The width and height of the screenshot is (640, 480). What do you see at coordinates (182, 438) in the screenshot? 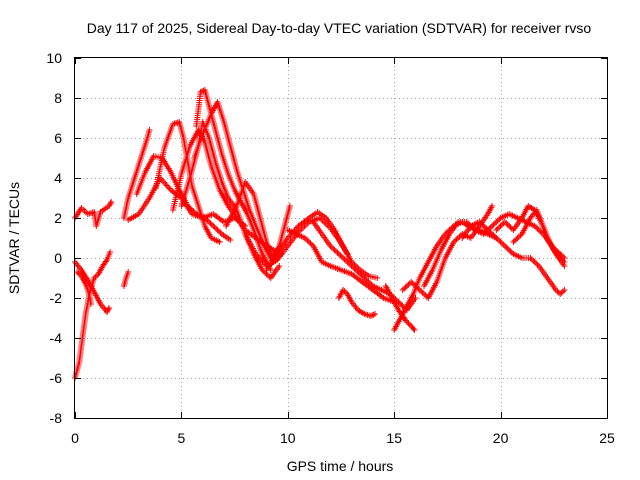
I see `x-tick-label: 5` at bounding box center [182, 438].